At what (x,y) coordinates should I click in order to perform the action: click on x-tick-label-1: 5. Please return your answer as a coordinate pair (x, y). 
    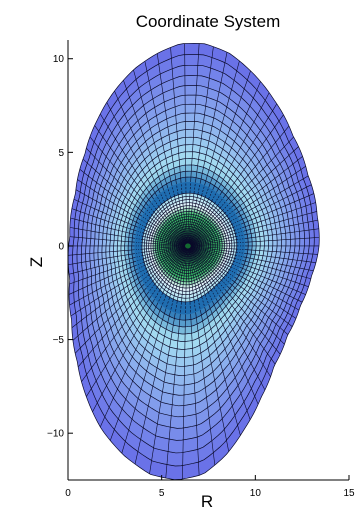
    Looking at the image, I should click on (162, 493).